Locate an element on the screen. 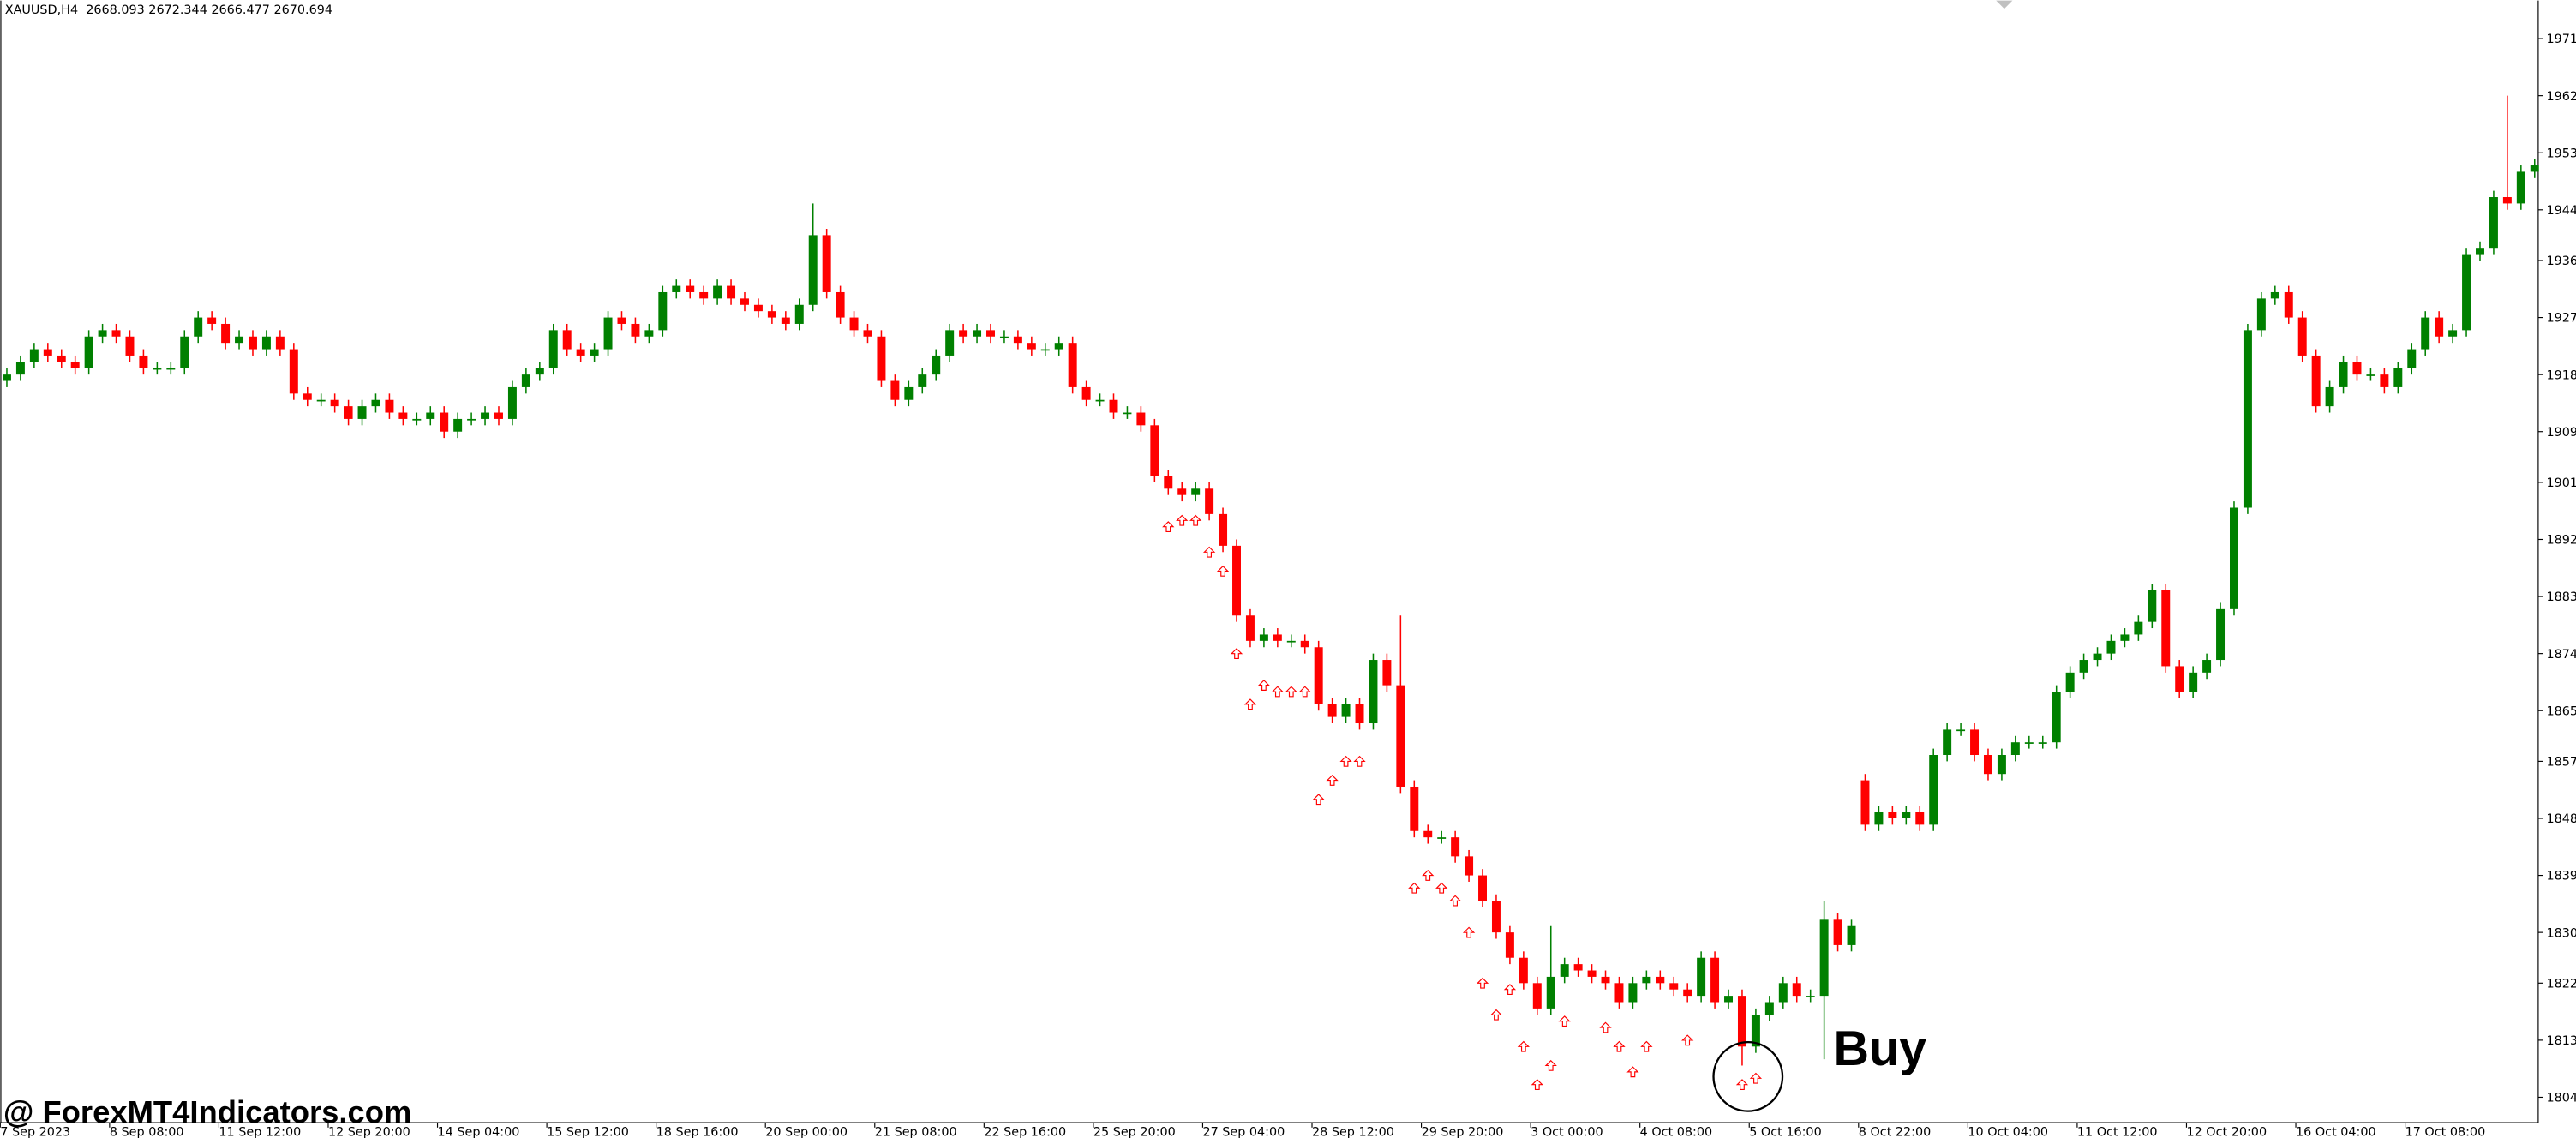 This screenshot has height=1138, width=2576. x-tick-label: 3 Oct 00:00 is located at coordinates (1567, 1131).